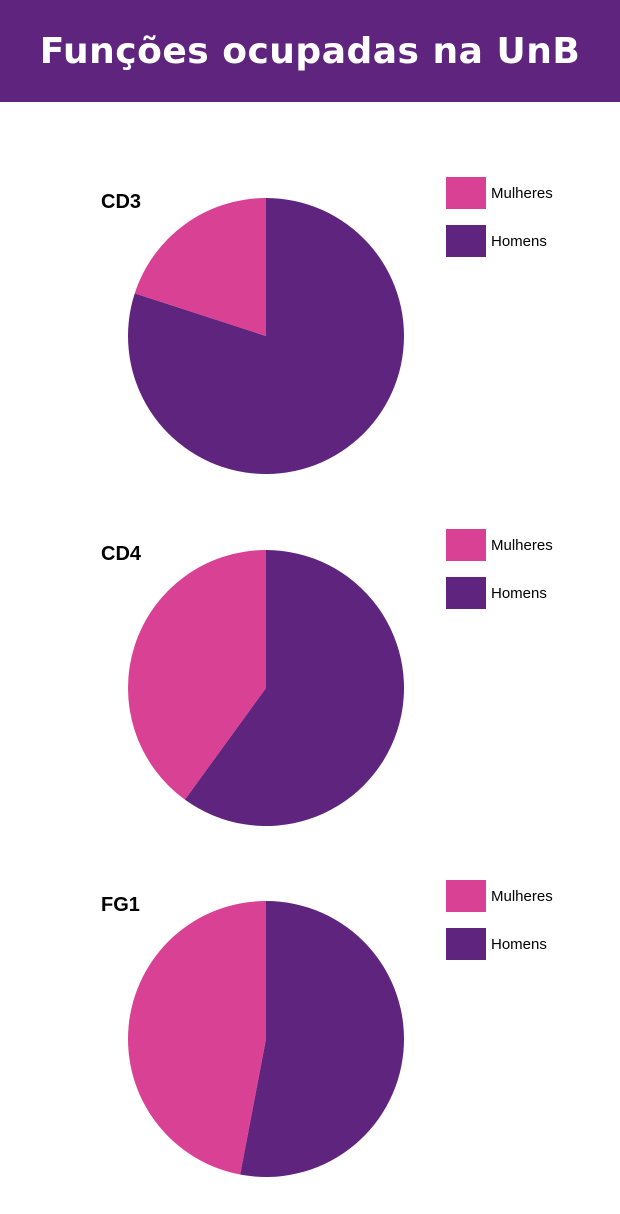  What do you see at coordinates (121, 202) in the screenshot?
I see `chart-title: CD3` at bounding box center [121, 202].